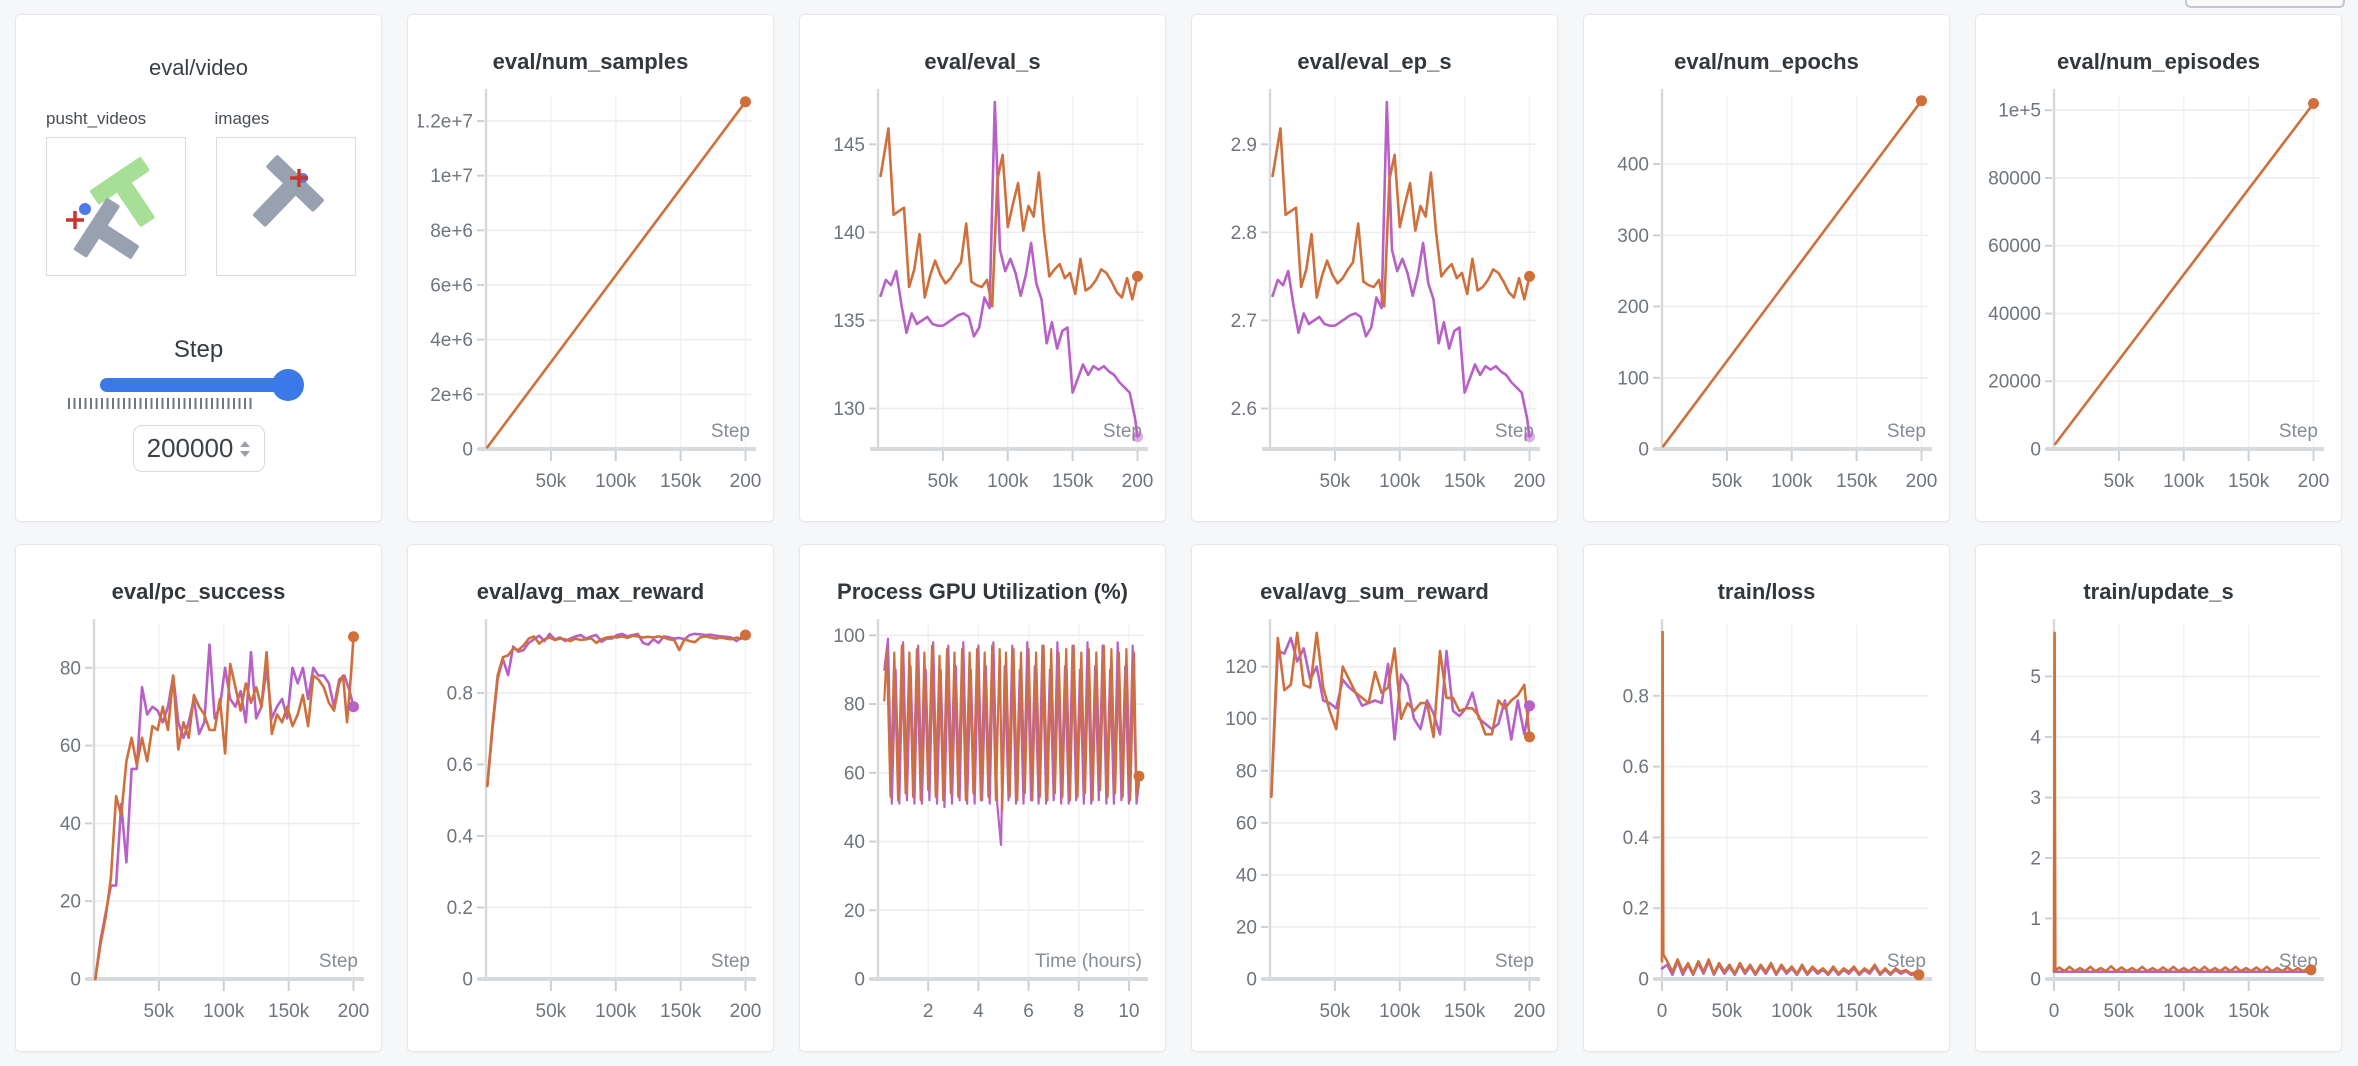 The image size is (2358, 1066). I want to click on chart-svg-eval/pc_success: 0 20 40 60 80 50k 100k 150k 200 Step, so click(198, 830).